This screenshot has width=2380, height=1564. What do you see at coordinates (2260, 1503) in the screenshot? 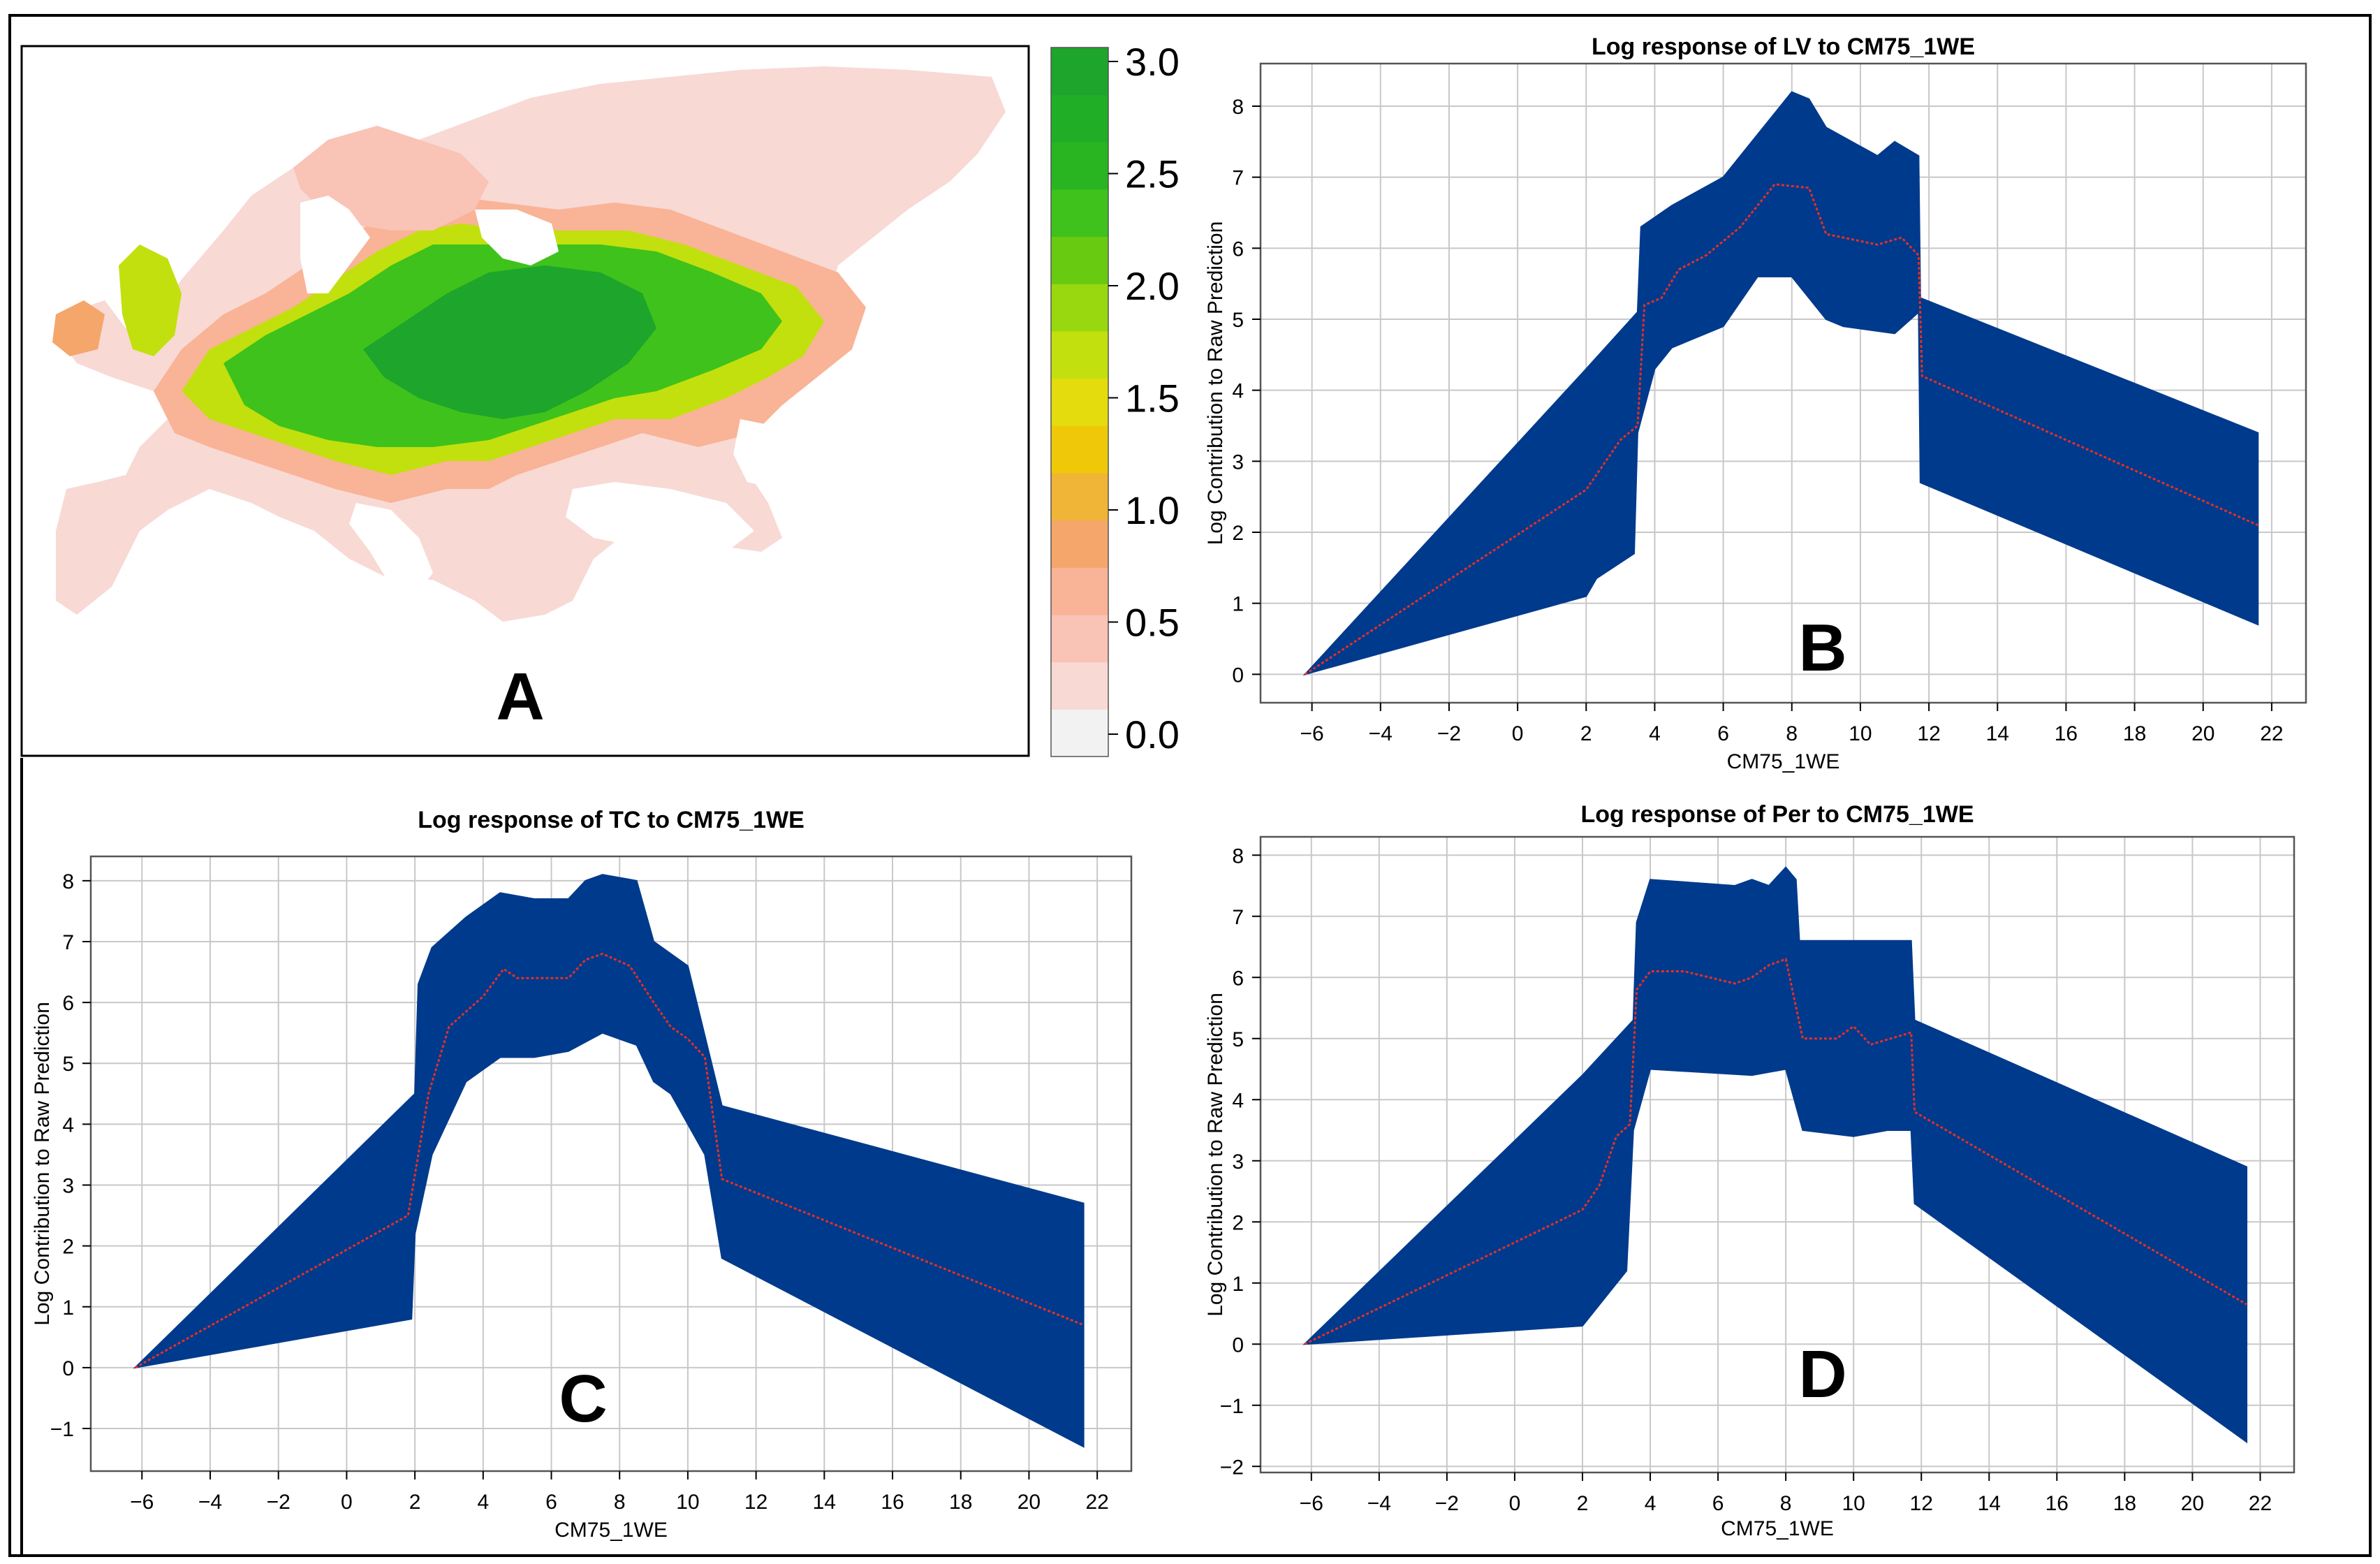
I see `x-tick-label: 22` at bounding box center [2260, 1503].